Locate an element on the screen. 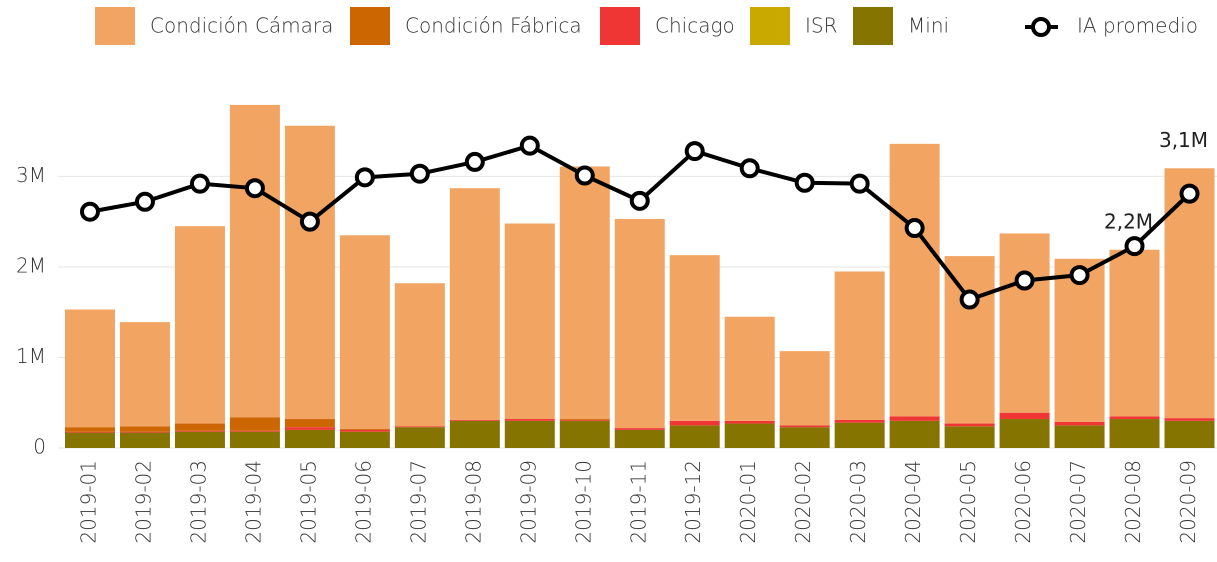  legend-label: Condición Cámara is located at coordinates (241, 26).